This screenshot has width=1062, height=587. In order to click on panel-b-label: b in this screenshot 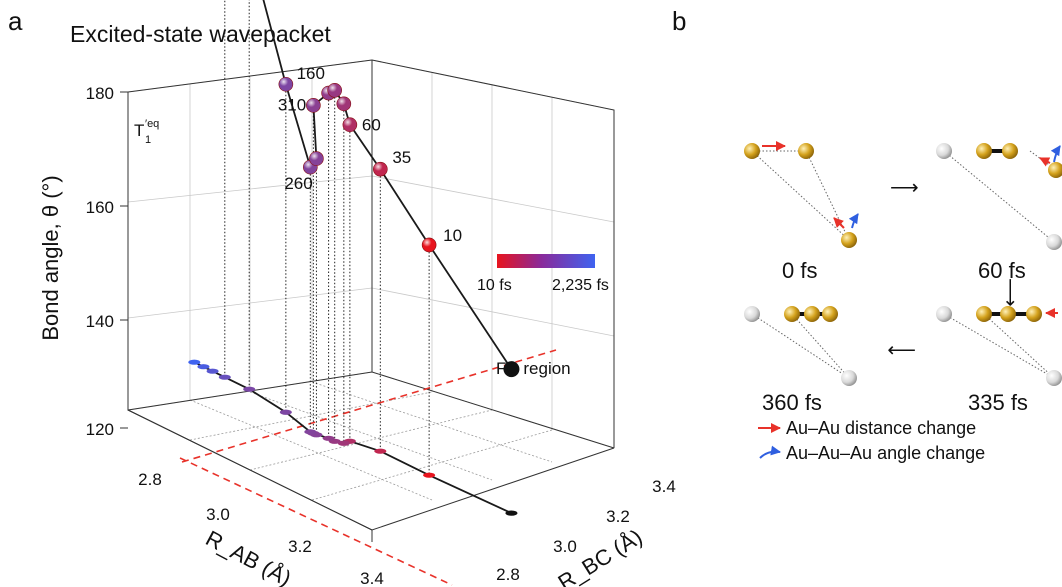, I will do `click(679, 21)`.